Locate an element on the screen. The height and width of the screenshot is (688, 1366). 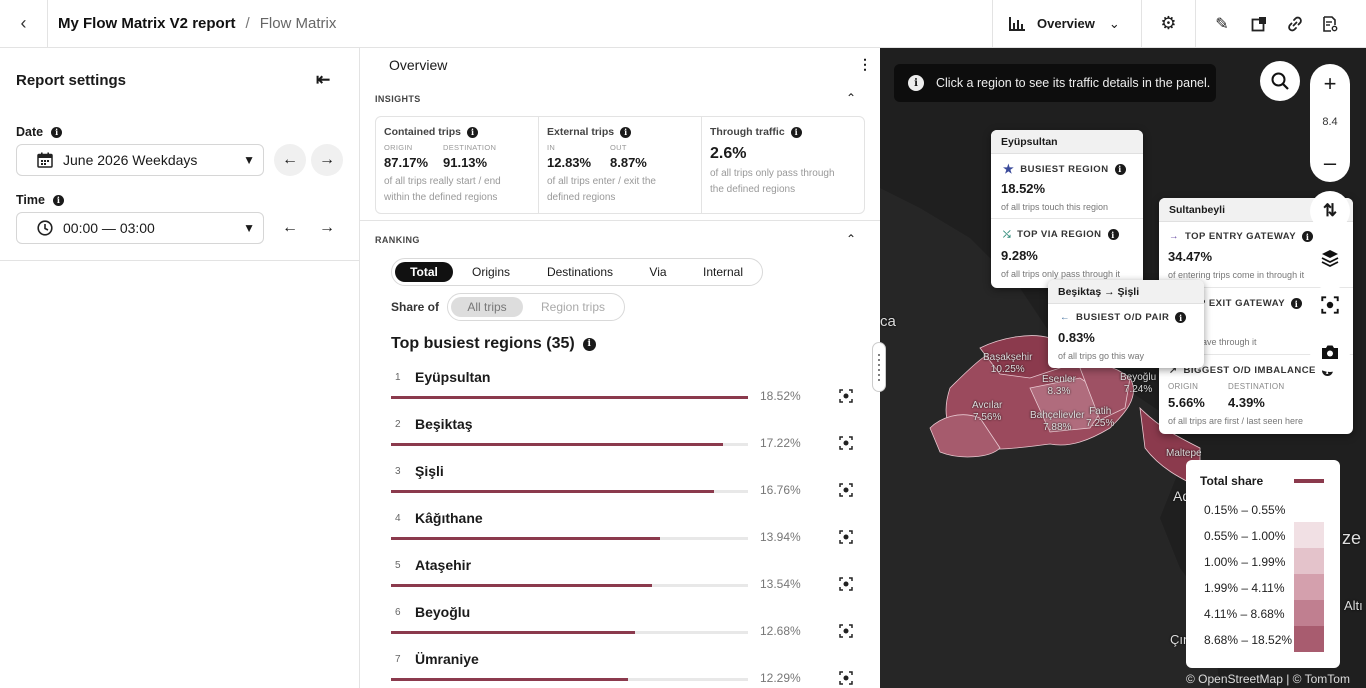
insights-collapse-button: ⌃ is located at coordinates (851, 98).